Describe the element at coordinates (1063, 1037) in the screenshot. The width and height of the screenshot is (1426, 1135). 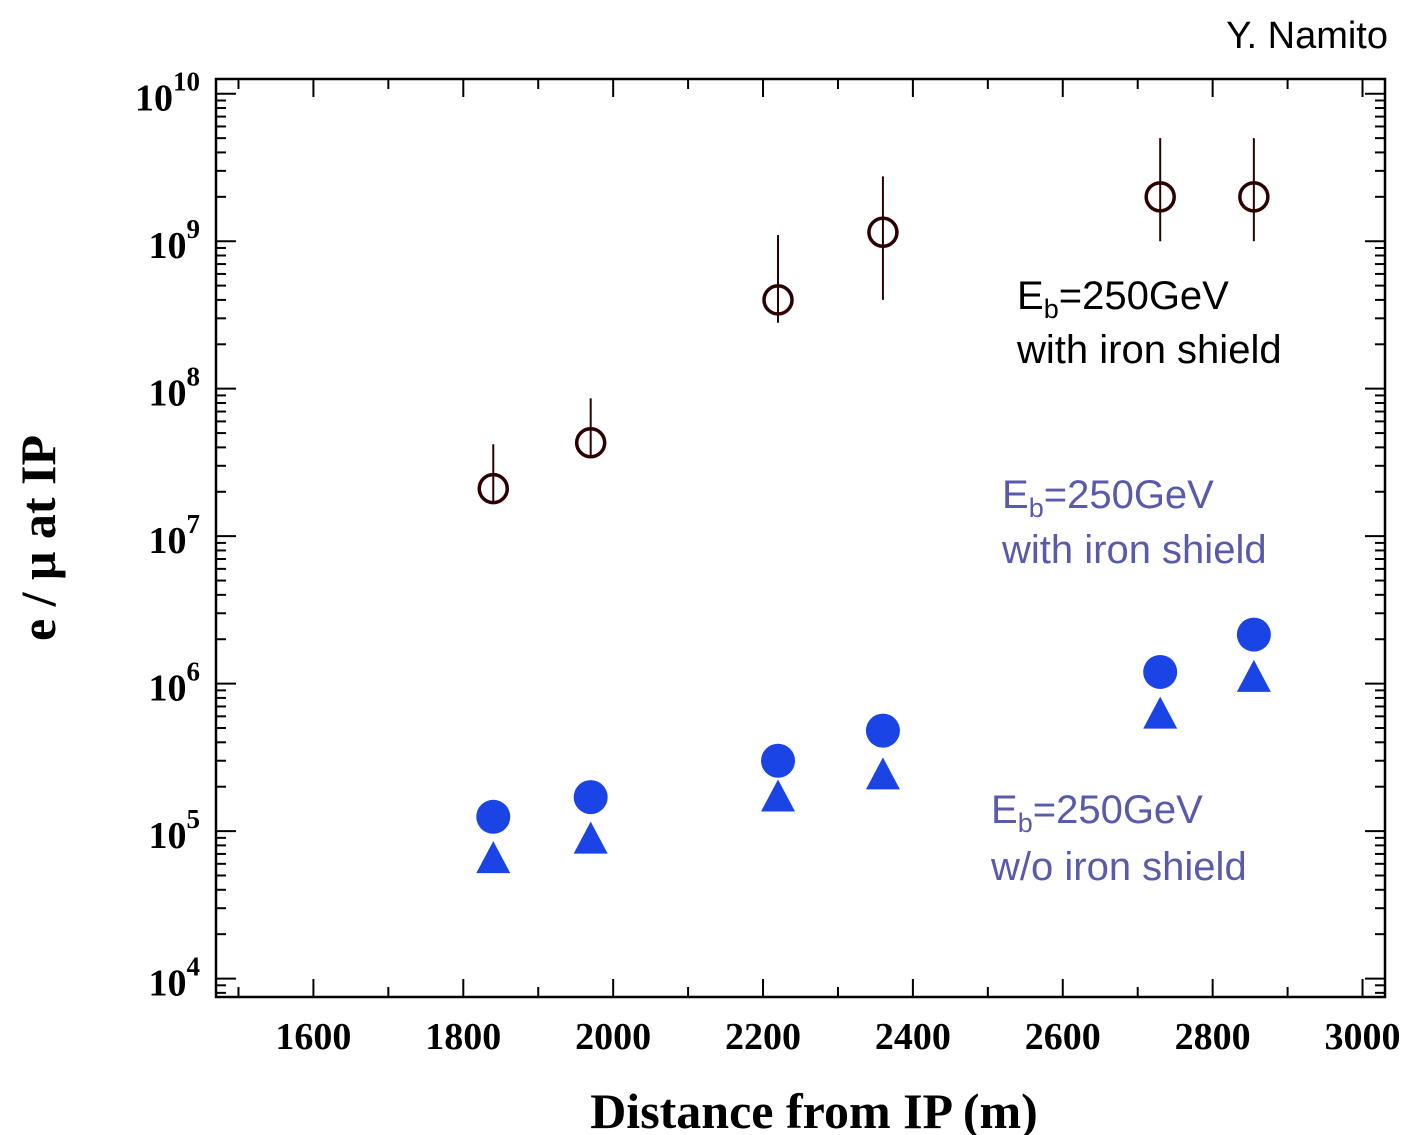
I see `x-tick-label: 2600` at that location.